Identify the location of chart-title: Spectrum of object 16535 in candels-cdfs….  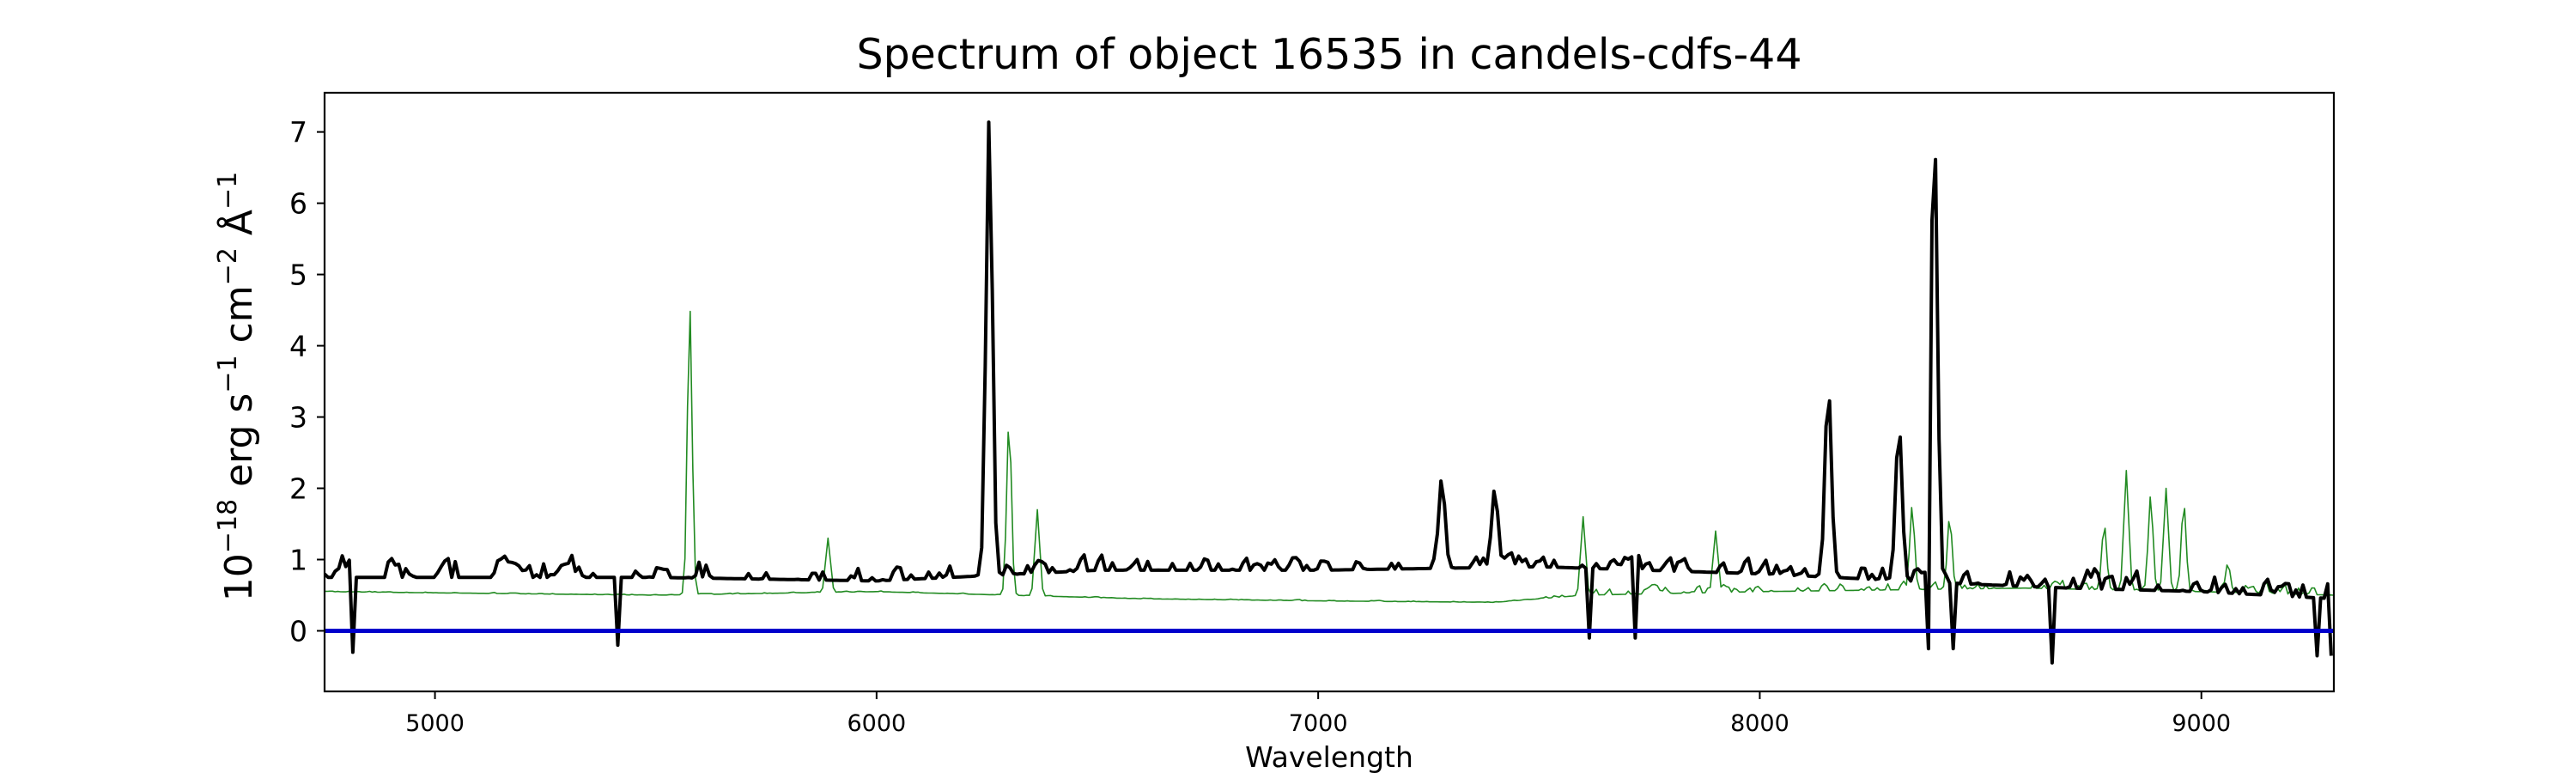
(1328, 55).